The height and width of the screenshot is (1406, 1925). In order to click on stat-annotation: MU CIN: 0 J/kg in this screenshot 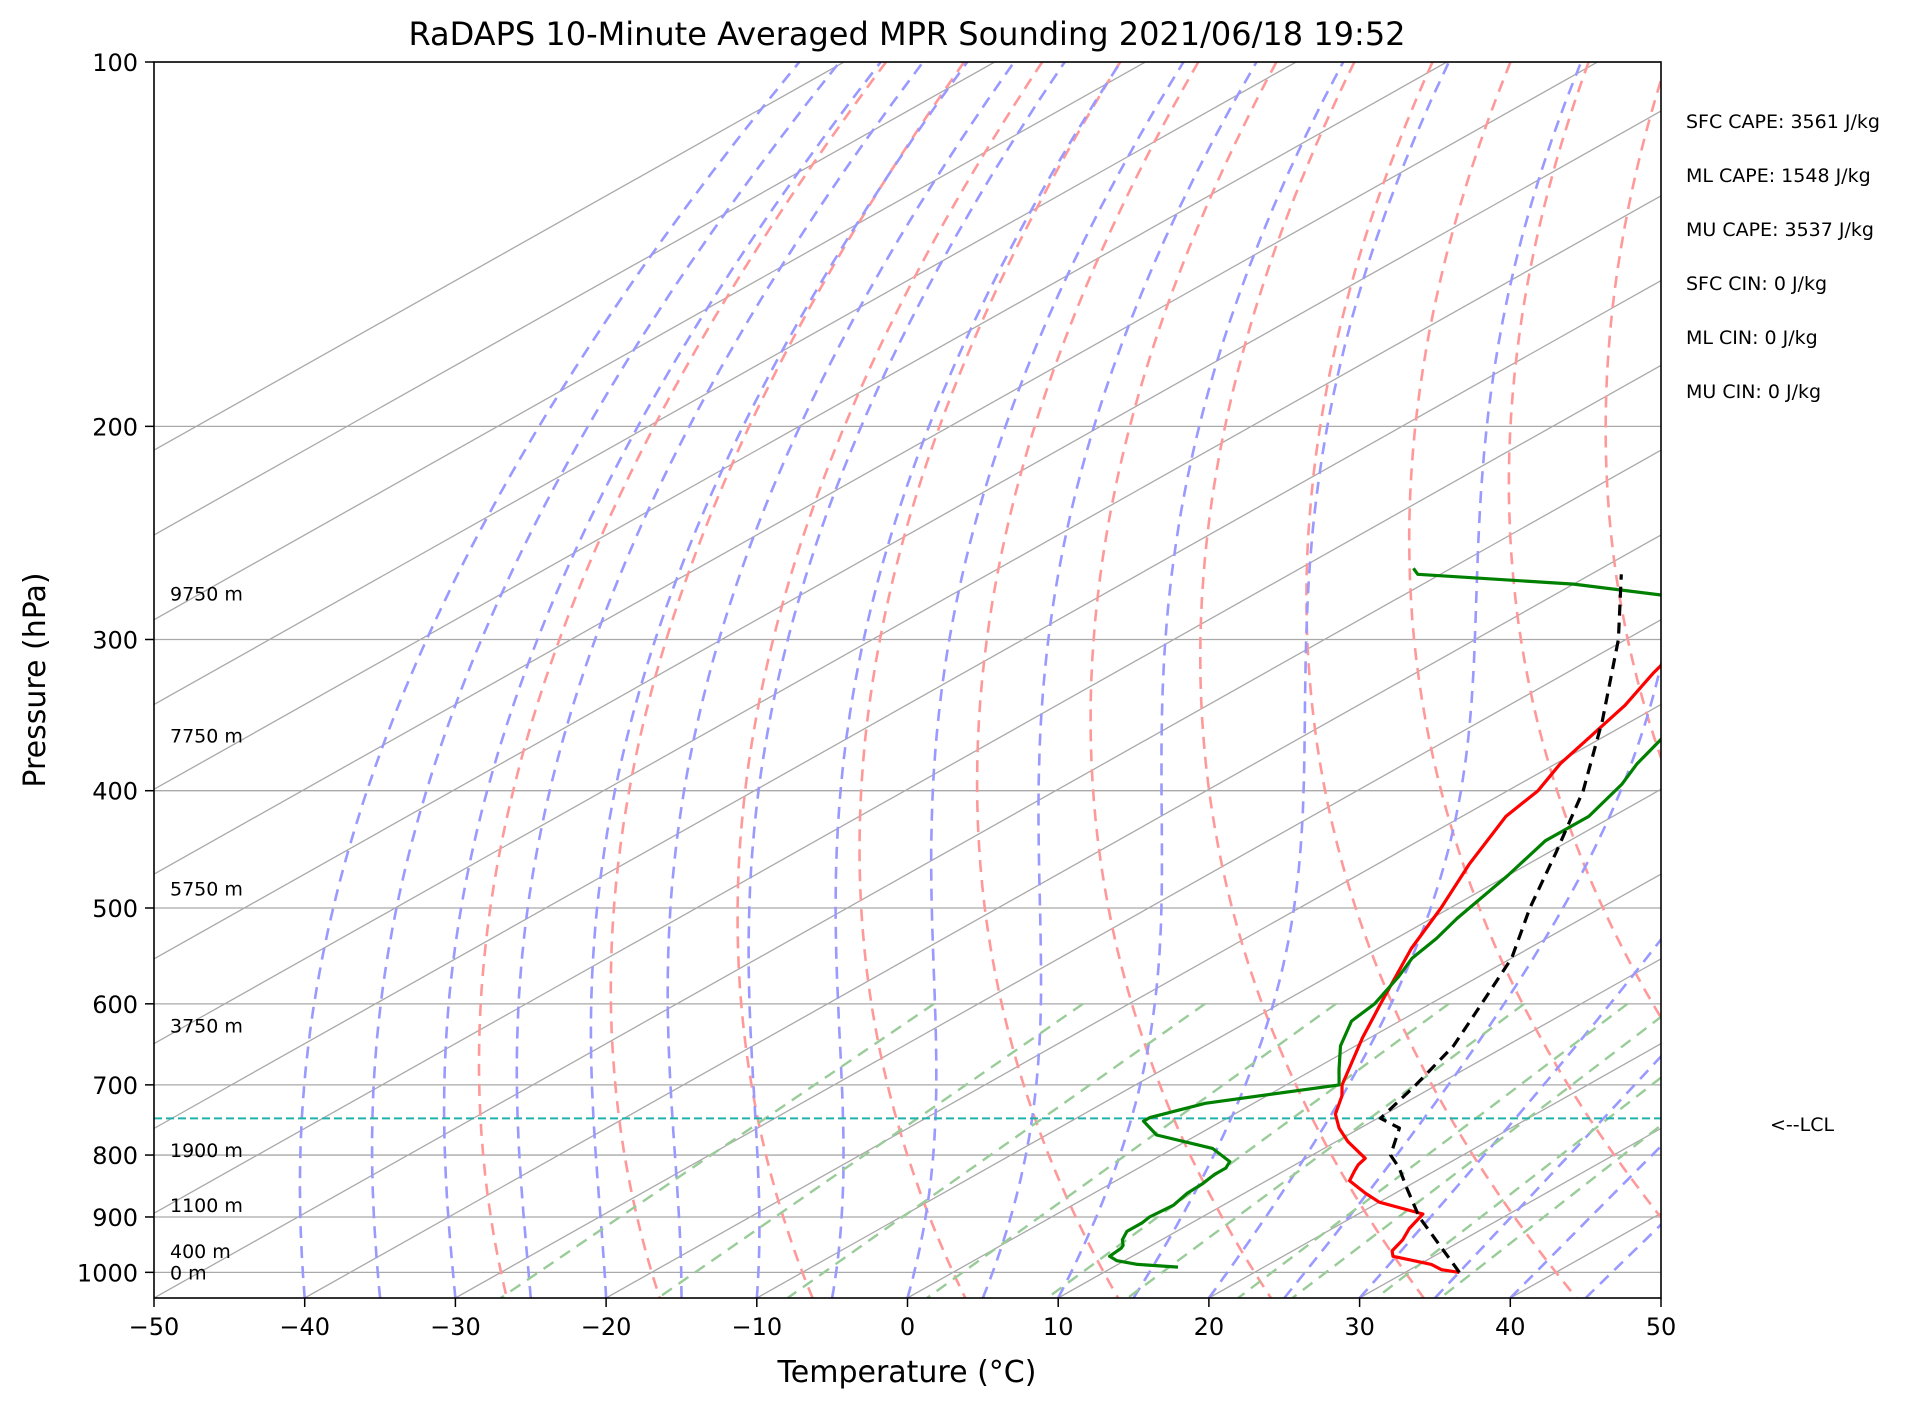, I will do `click(1753, 392)`.